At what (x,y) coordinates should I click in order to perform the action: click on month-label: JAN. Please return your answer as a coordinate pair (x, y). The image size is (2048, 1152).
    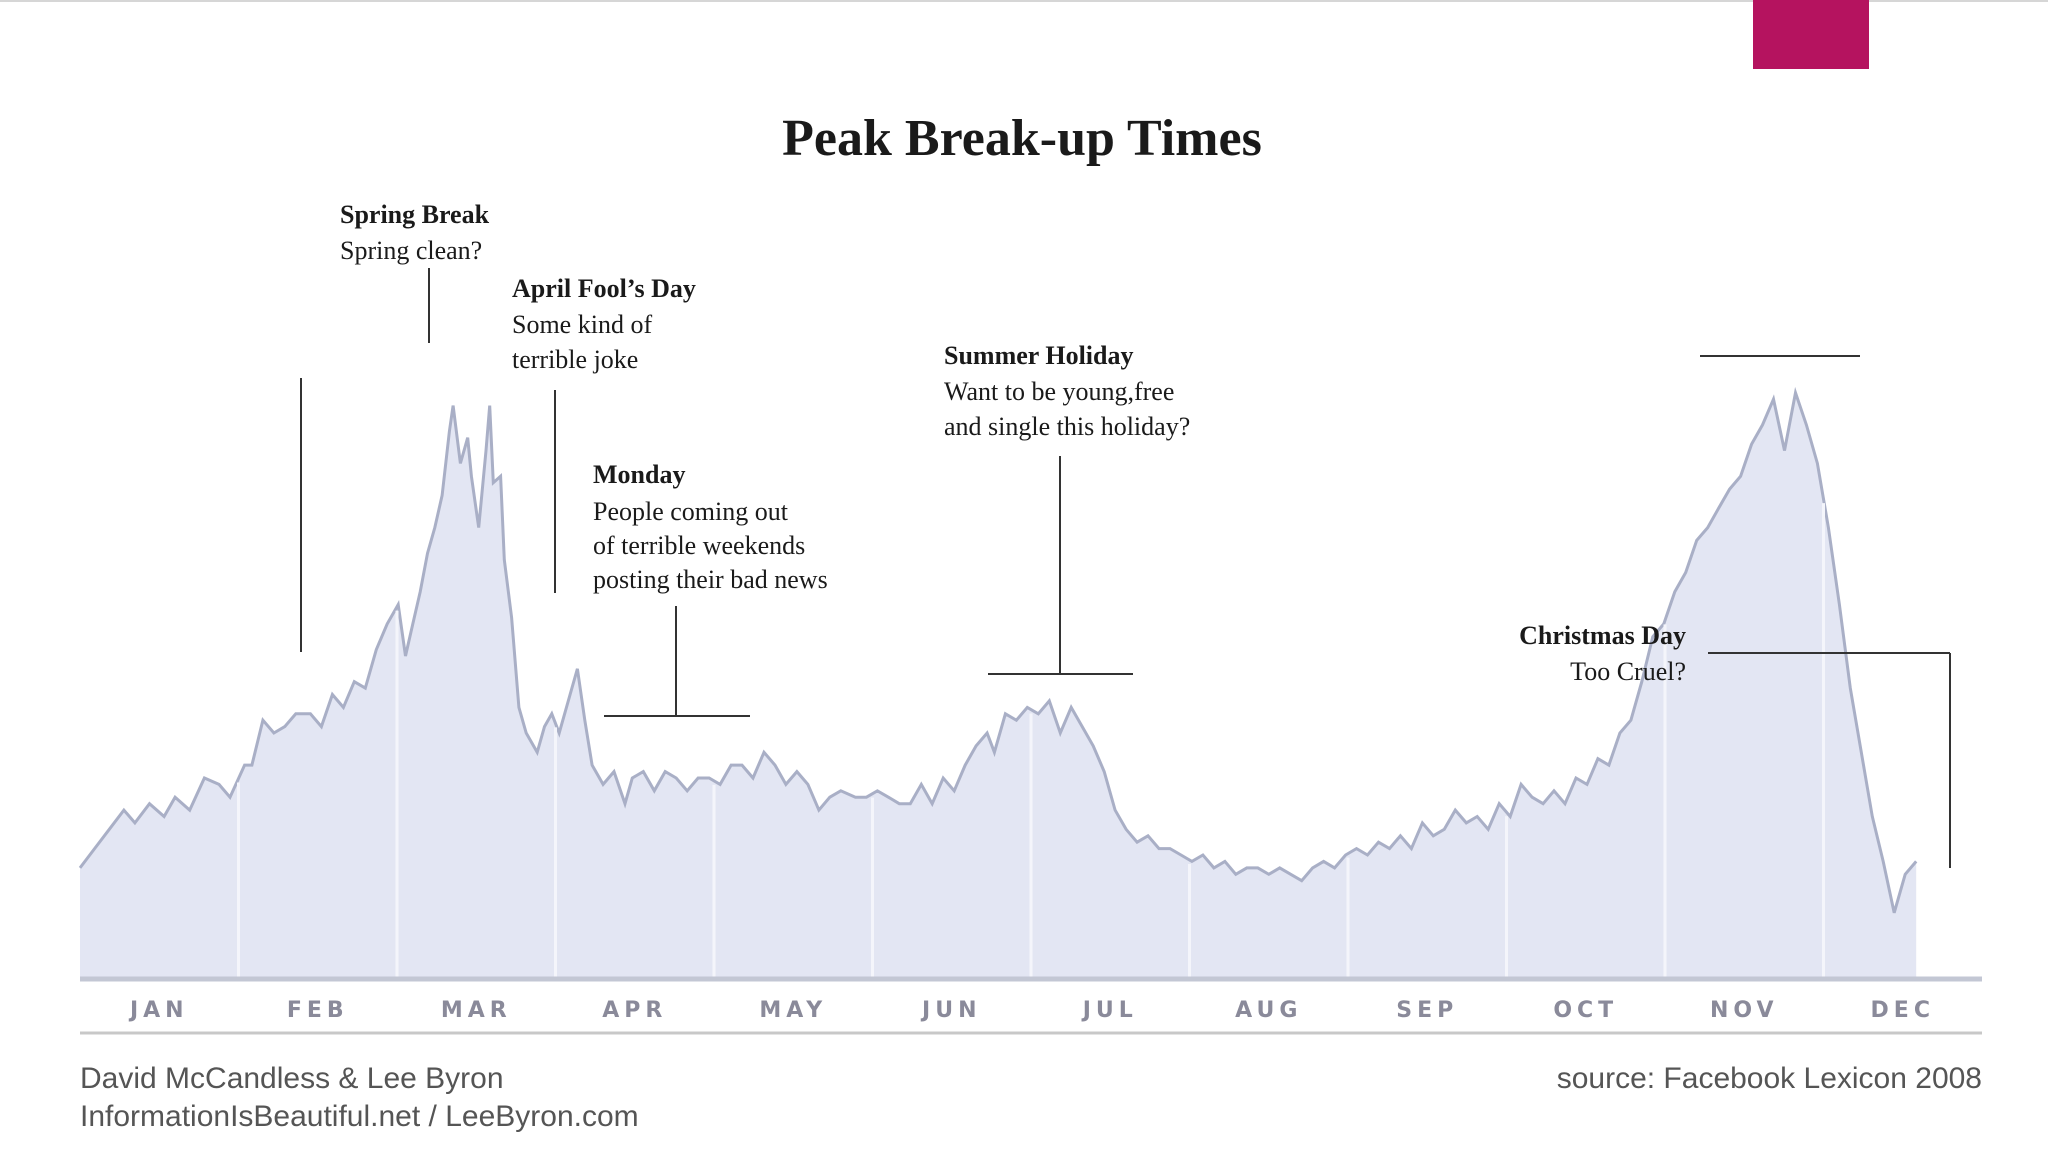
    Looking at the image, I should click on (158, 1010).